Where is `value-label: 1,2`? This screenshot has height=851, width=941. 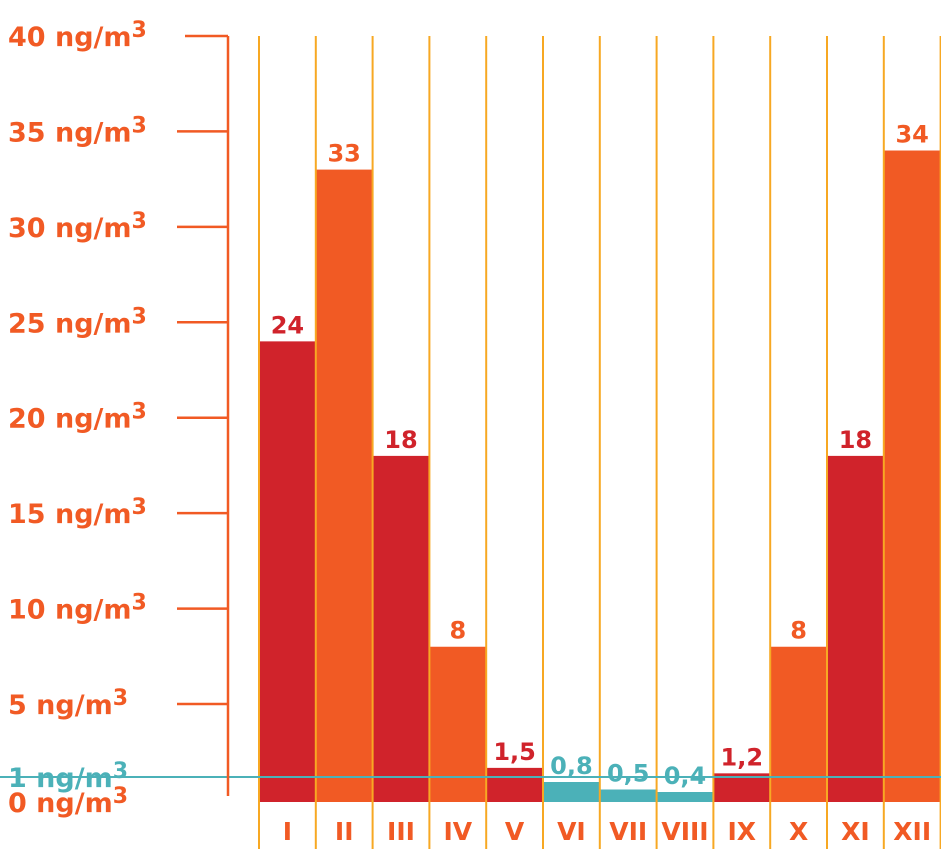 value-label: 1,2 is located at coordinates (742, 757).